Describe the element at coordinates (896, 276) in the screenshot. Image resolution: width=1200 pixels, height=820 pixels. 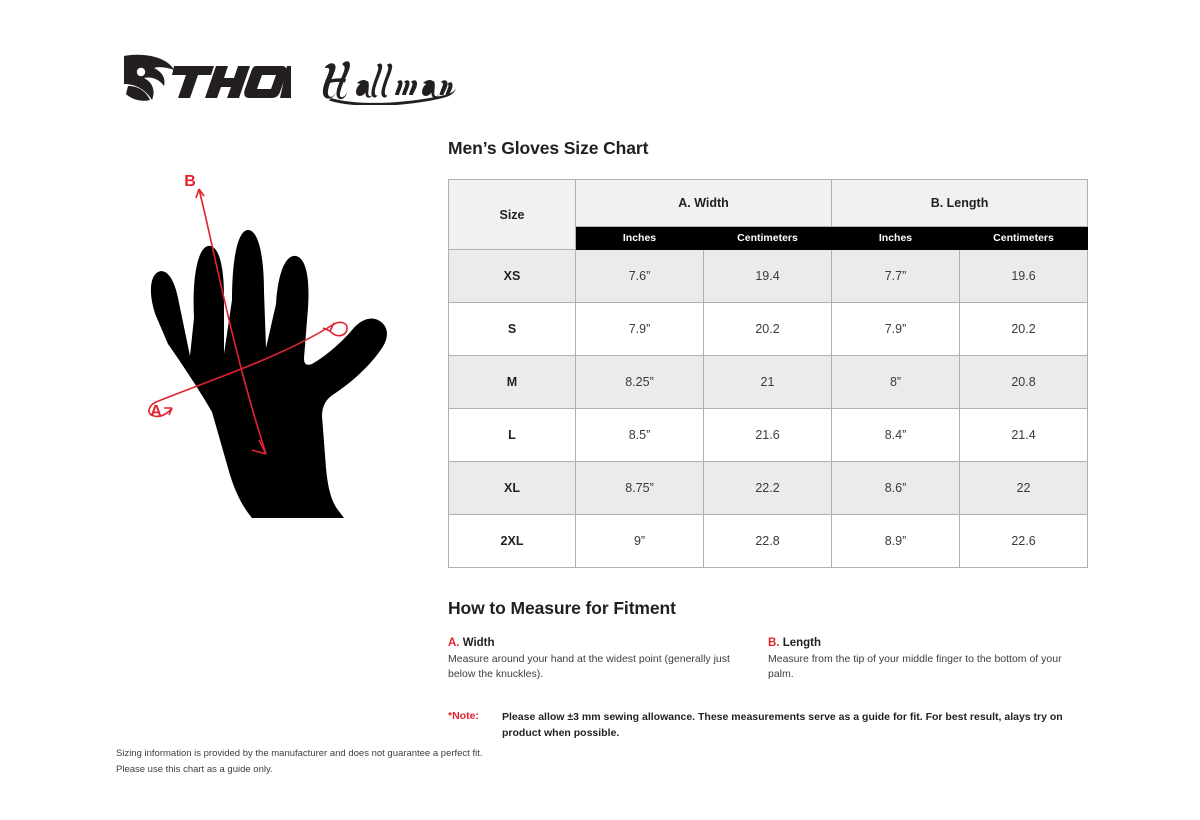
I see `cell-length-inches: 7.7”` at that location.